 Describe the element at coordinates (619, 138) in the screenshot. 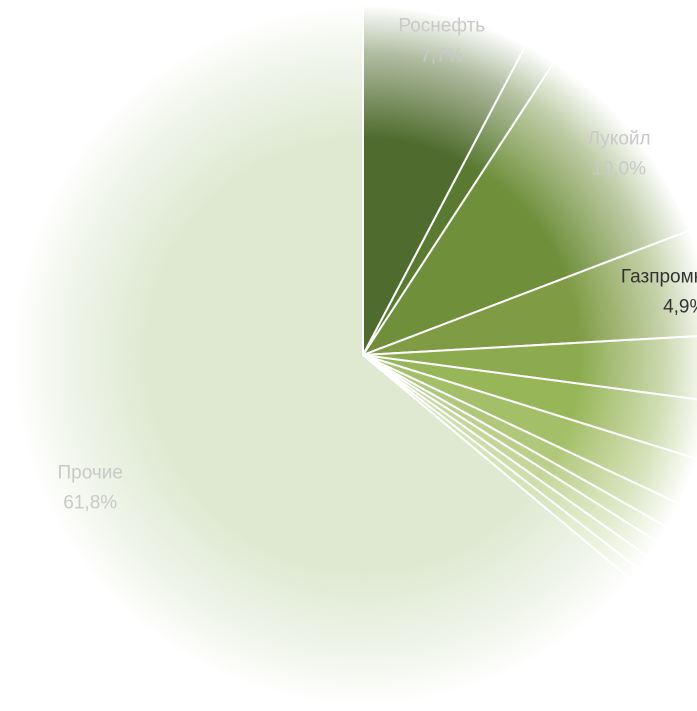

I see `slice-label-лукойл: Лукойл` at that location.